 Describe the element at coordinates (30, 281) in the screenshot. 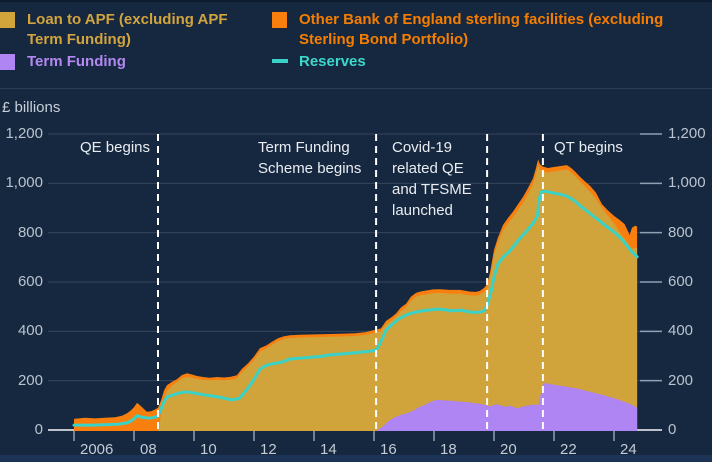

I see `y-axis-label-left: 600` at that location.